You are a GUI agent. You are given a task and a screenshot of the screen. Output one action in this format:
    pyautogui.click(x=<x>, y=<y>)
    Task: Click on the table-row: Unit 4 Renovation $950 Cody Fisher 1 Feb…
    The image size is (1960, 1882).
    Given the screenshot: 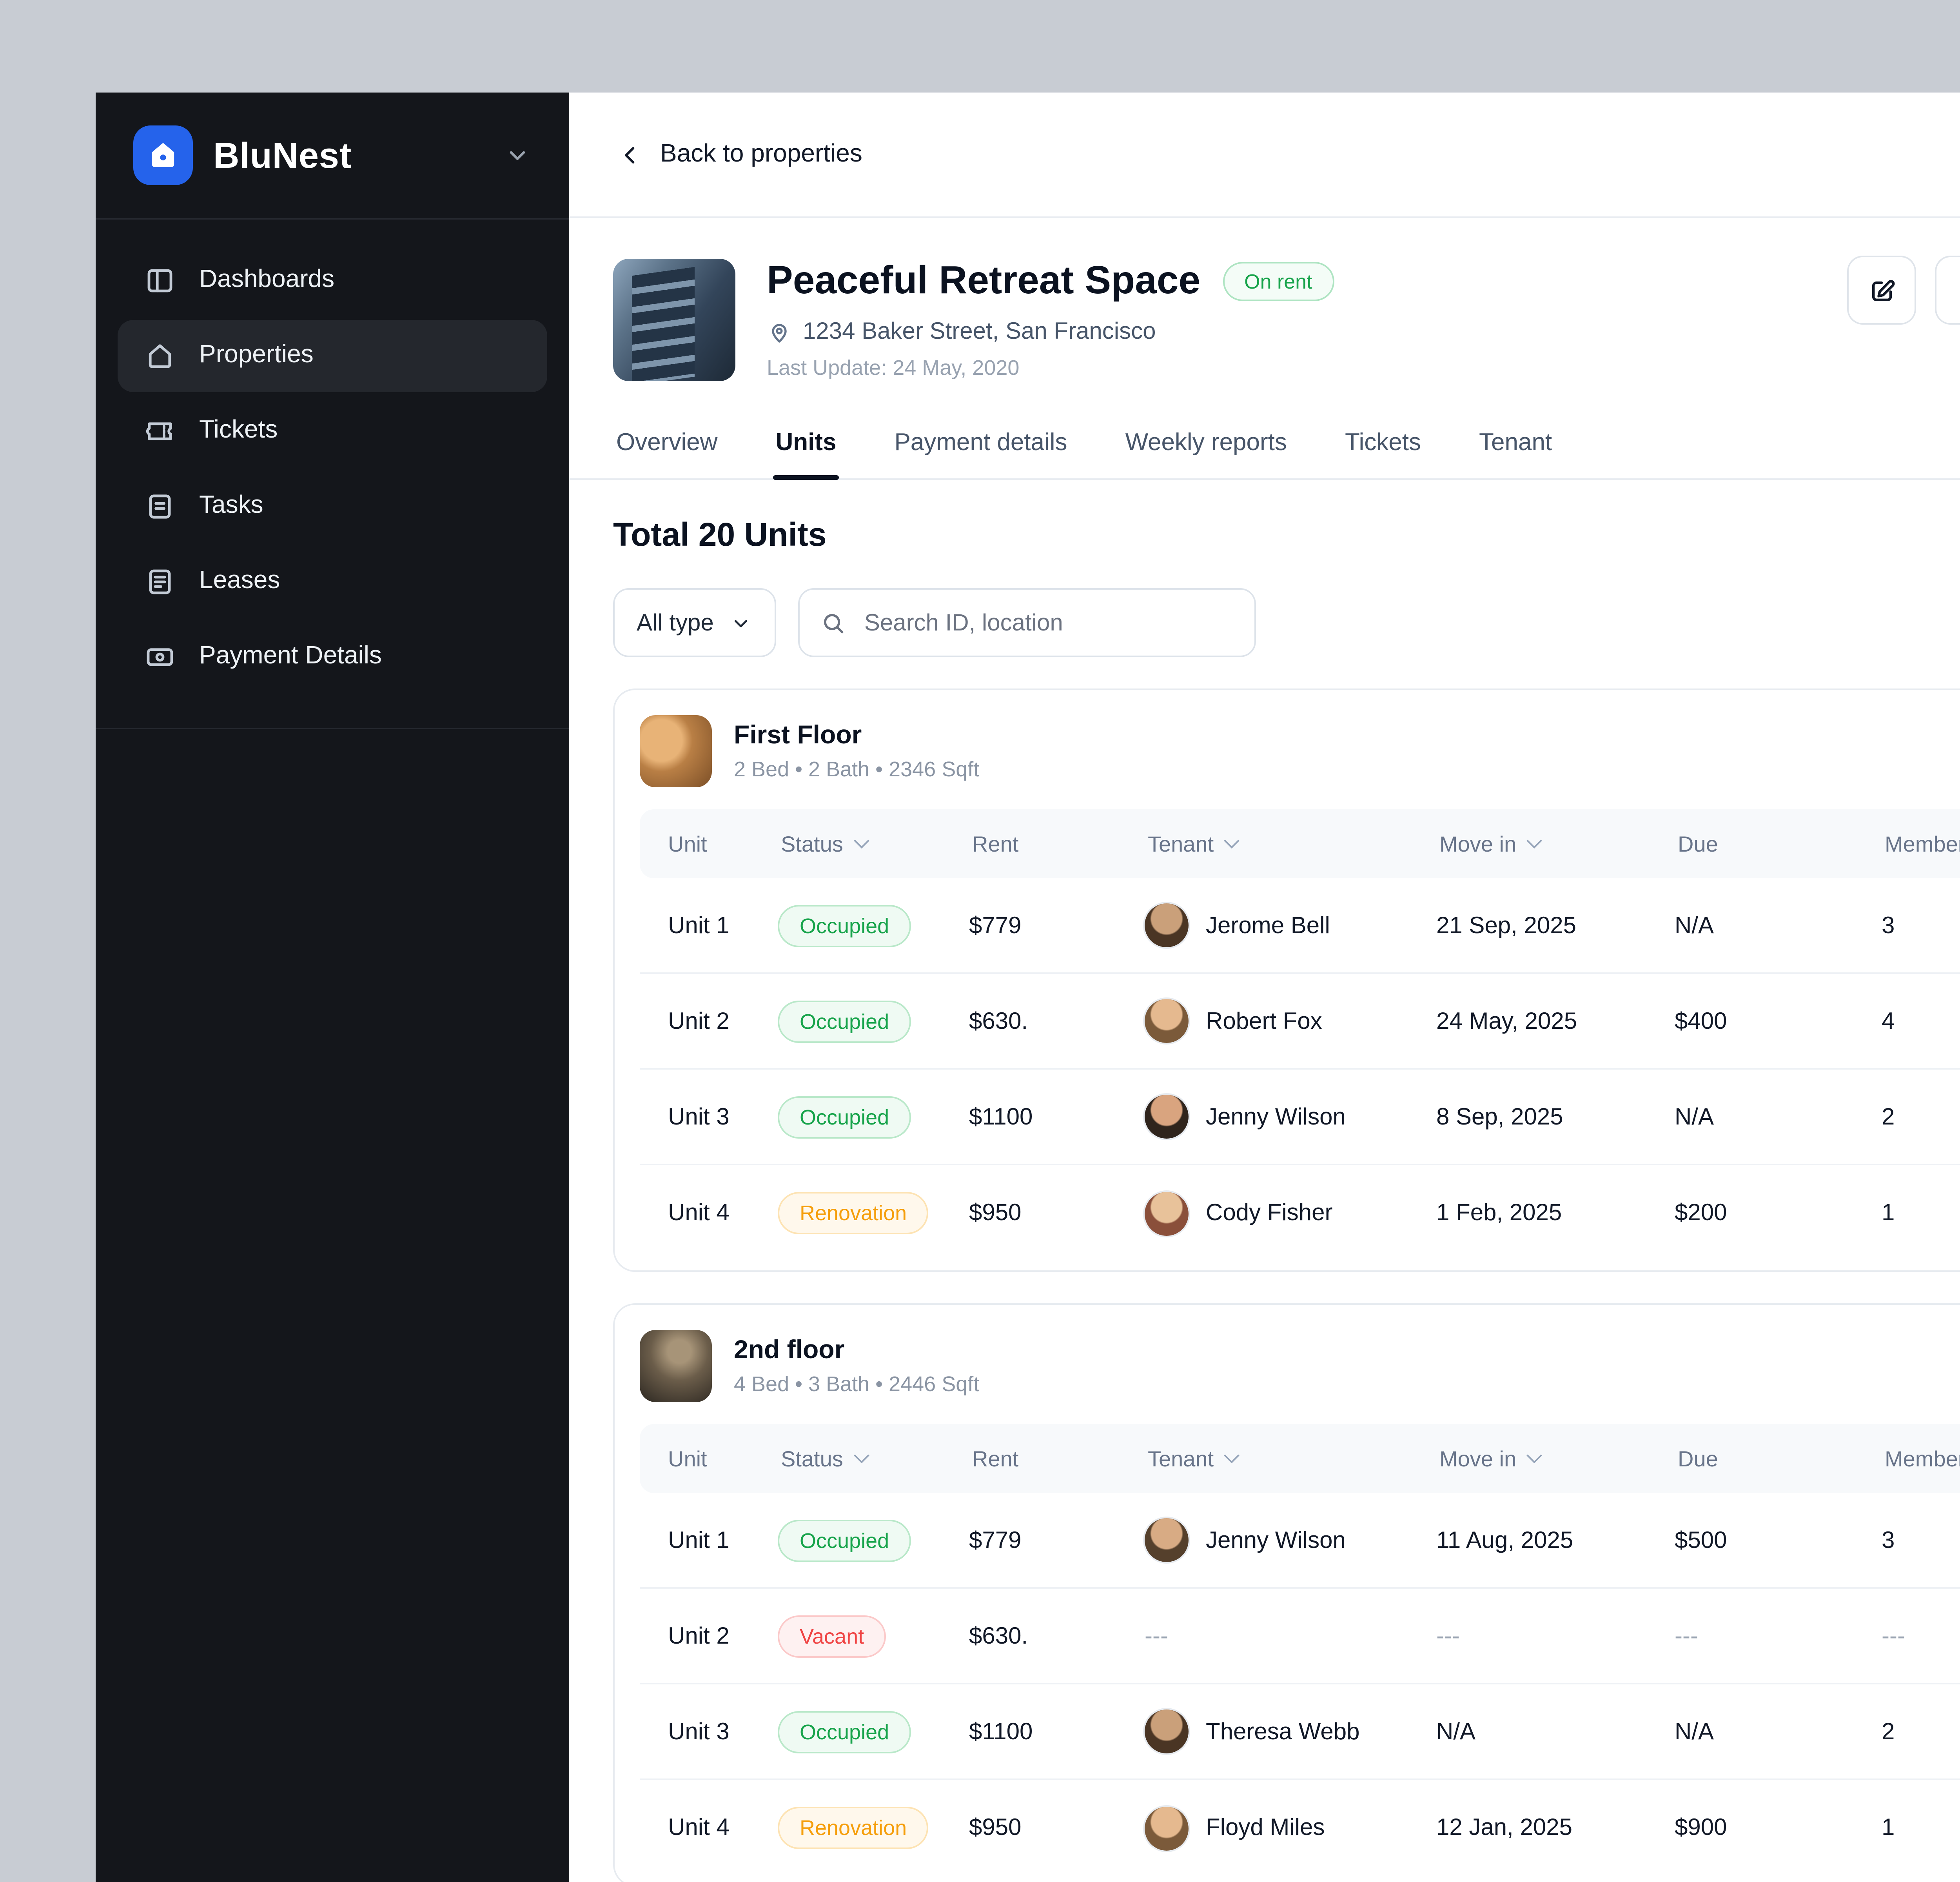 What is the action you would take?
    pyautogui.click(x=1300, y=1213)
    